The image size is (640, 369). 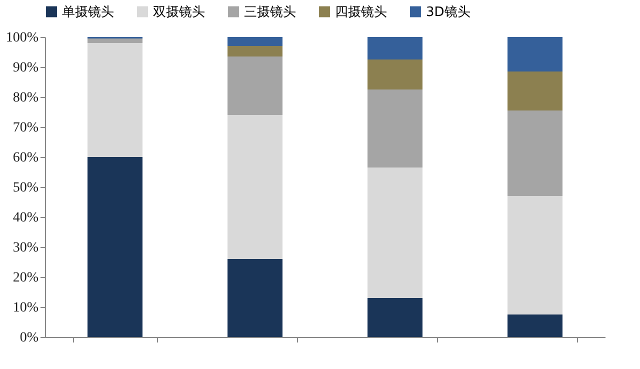 What do you see at coordinates (88, 12) in the screenshot?
I see `legend-label: 单摄镜头` at bounding box center [88, 12].